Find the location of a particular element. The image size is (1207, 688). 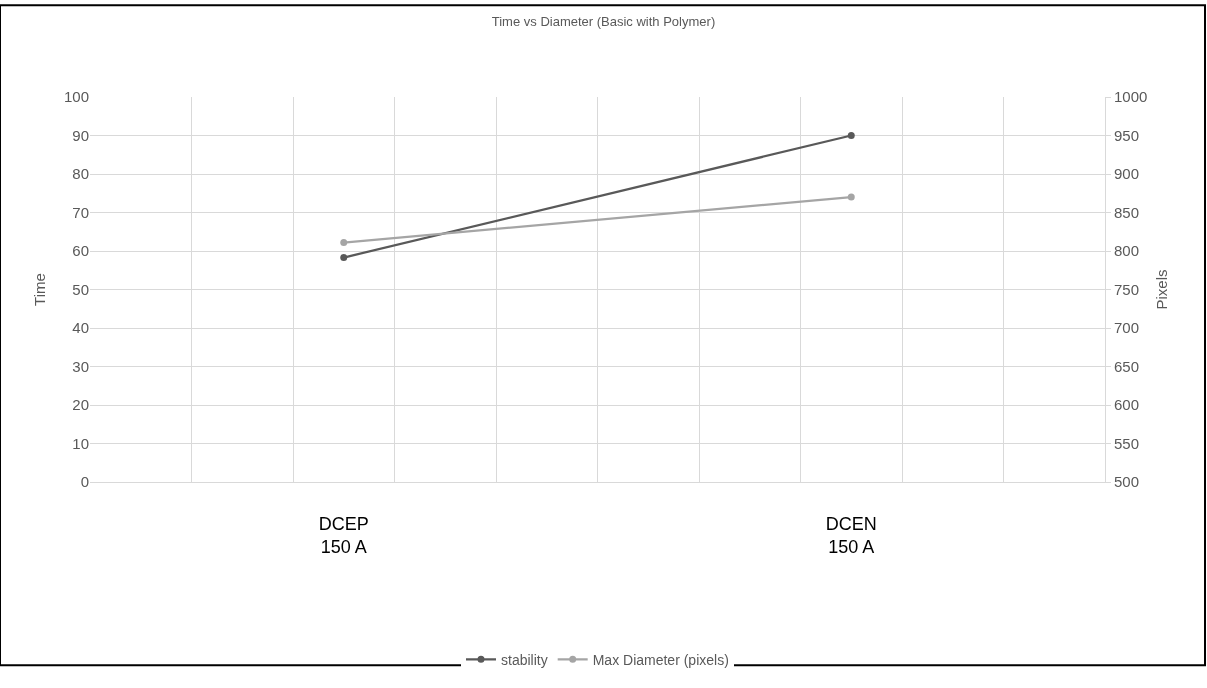

x-tick-label: DCEP 150 A is located at coordinates (343, 535).